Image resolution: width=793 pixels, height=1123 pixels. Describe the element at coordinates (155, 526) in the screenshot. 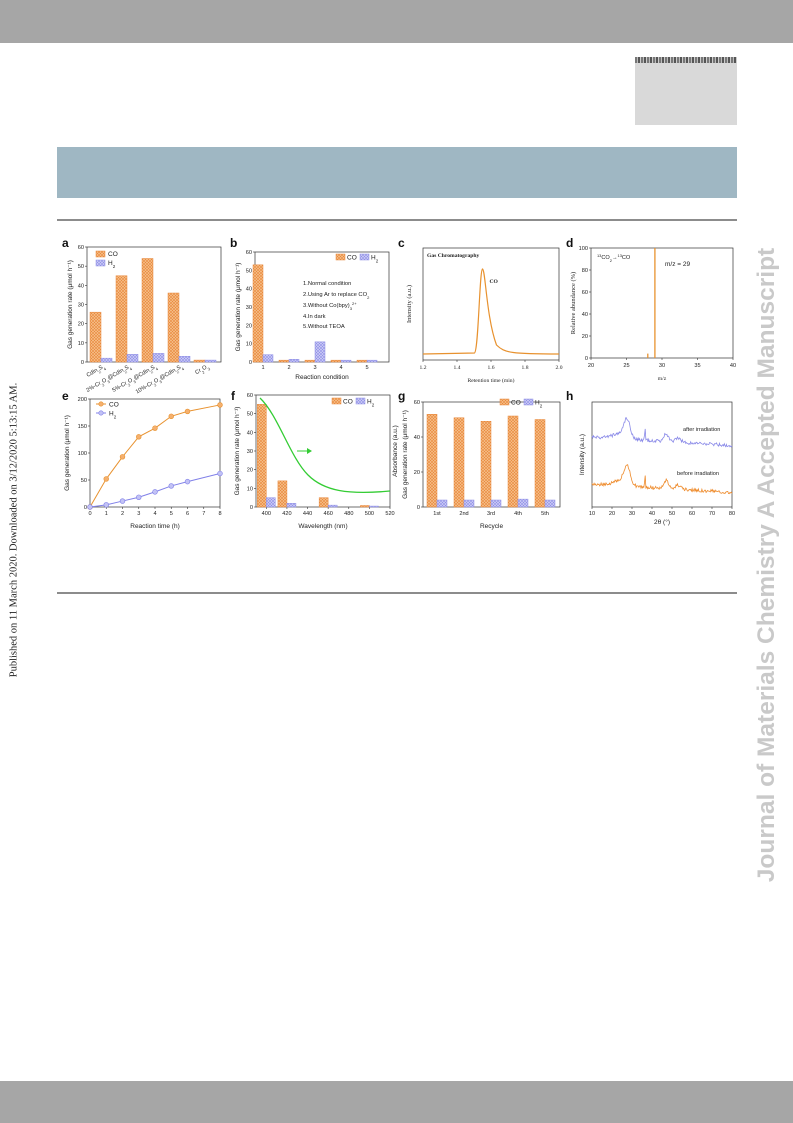

I see `panel-e-xlabel: Reaction time (h)` at that location.